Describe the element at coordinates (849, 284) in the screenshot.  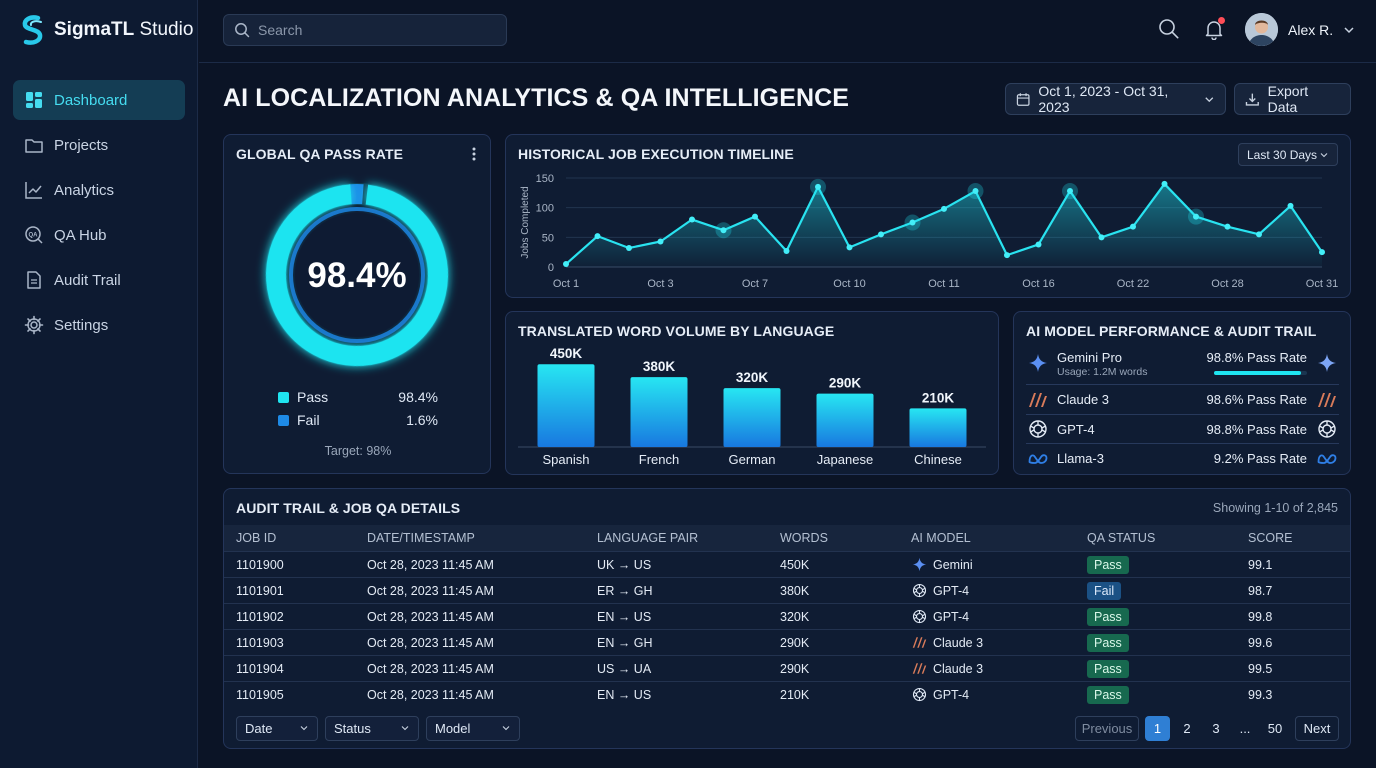
I see `x-tick-label: Oct 10` at that location.